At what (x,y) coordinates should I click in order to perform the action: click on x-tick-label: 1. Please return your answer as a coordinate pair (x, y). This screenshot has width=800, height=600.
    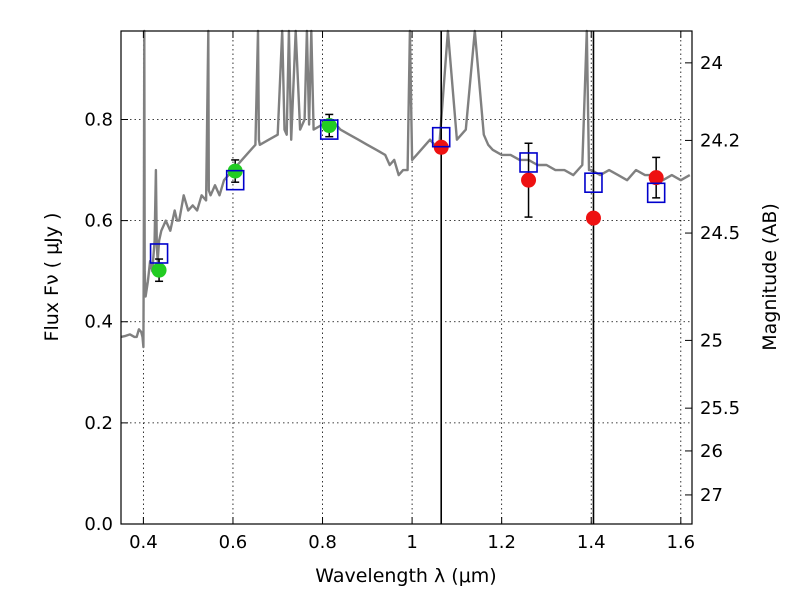
    Looking at the image, I should click on (411, 542).